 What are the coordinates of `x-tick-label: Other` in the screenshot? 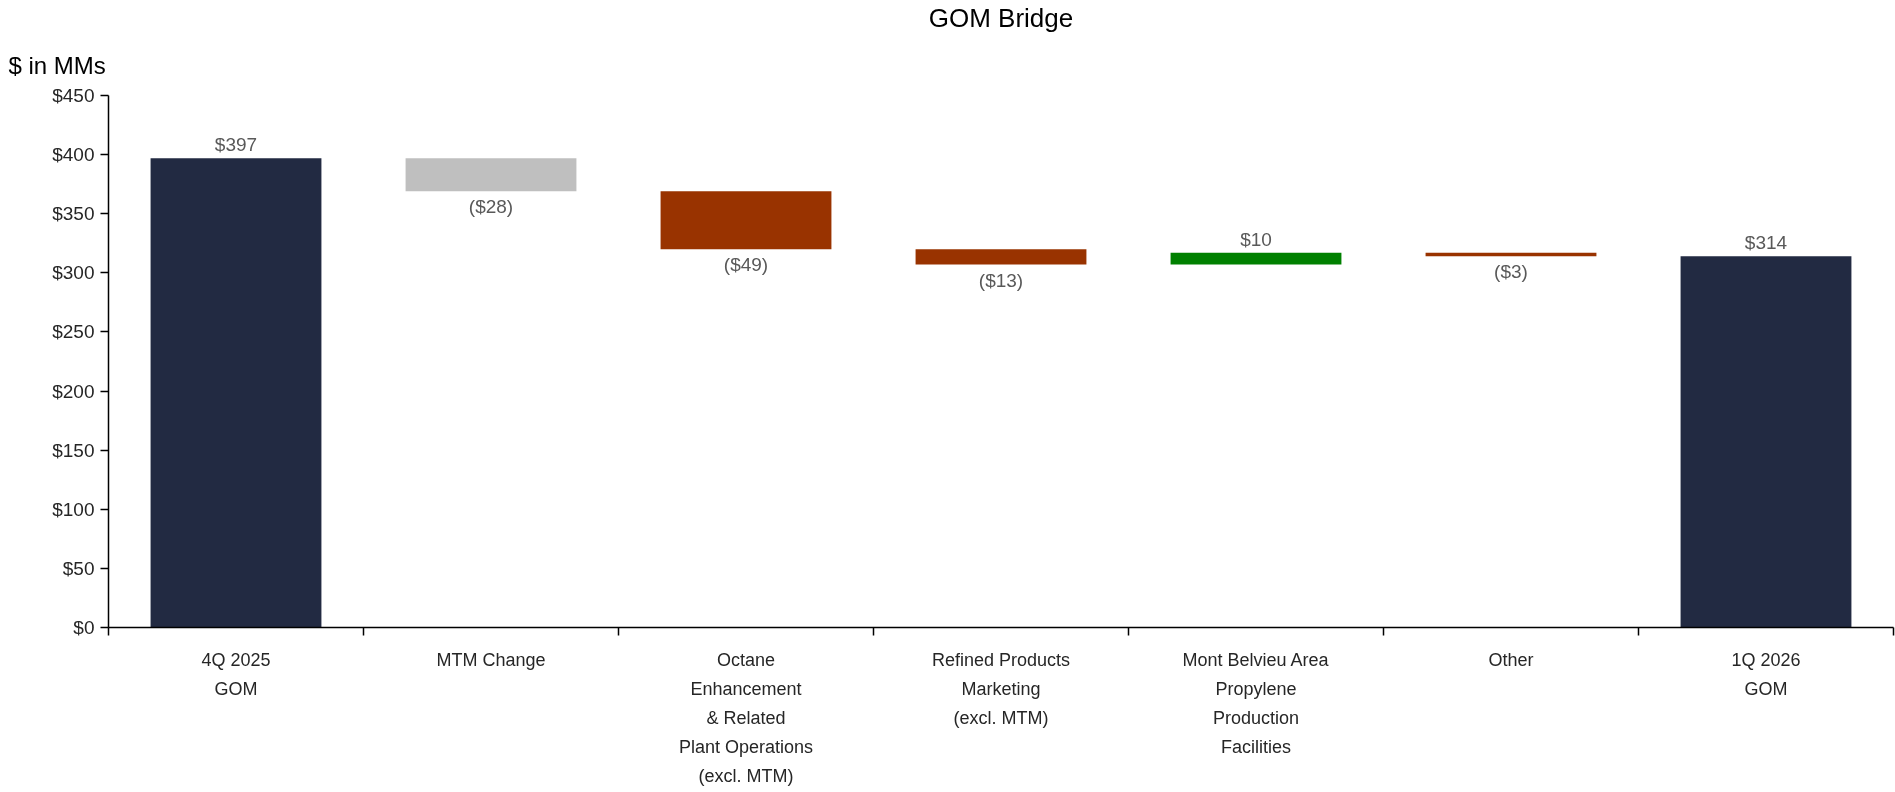 It's located at (1511, 659).